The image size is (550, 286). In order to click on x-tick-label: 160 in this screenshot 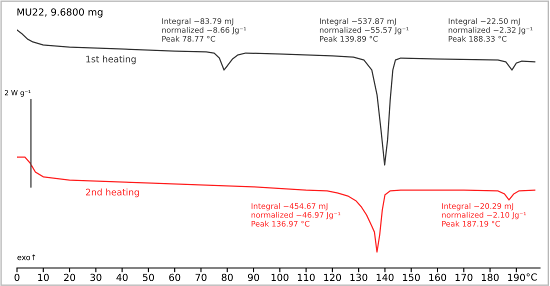, I will do `click(437, 278)`.